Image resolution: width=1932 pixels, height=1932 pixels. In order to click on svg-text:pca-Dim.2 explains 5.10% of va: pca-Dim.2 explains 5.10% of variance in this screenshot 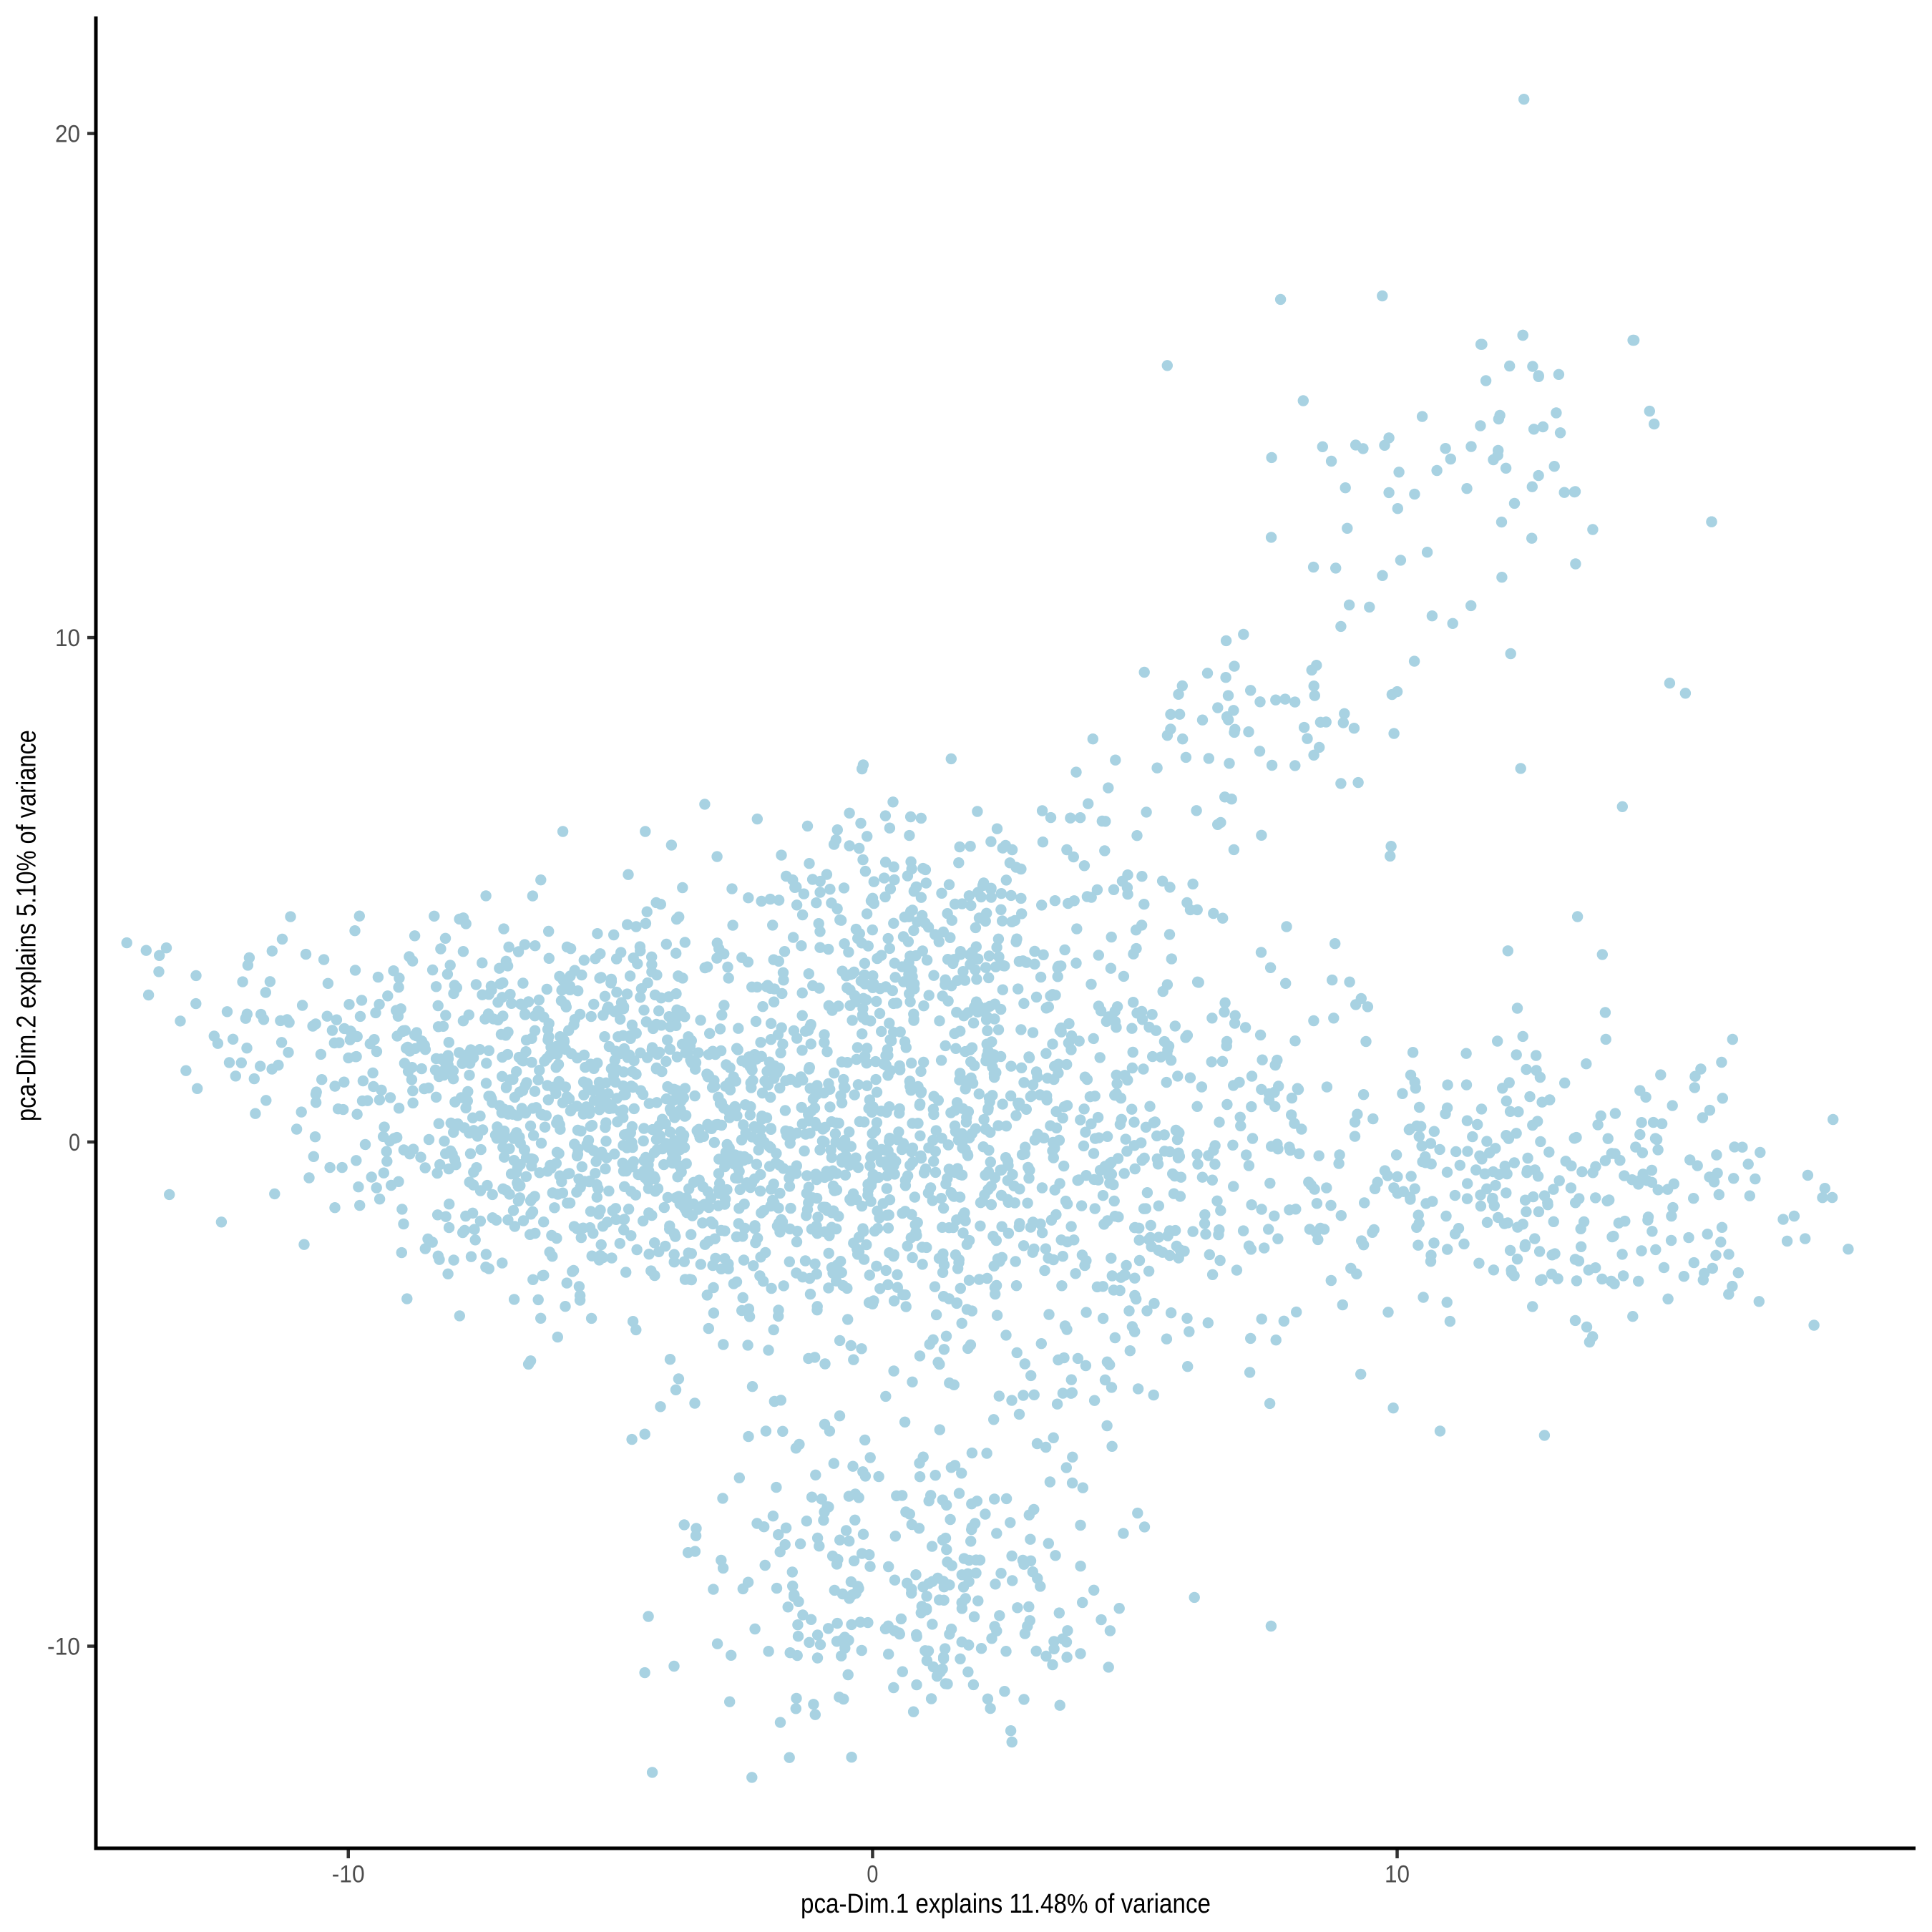, I will do `click(27, 925)`.